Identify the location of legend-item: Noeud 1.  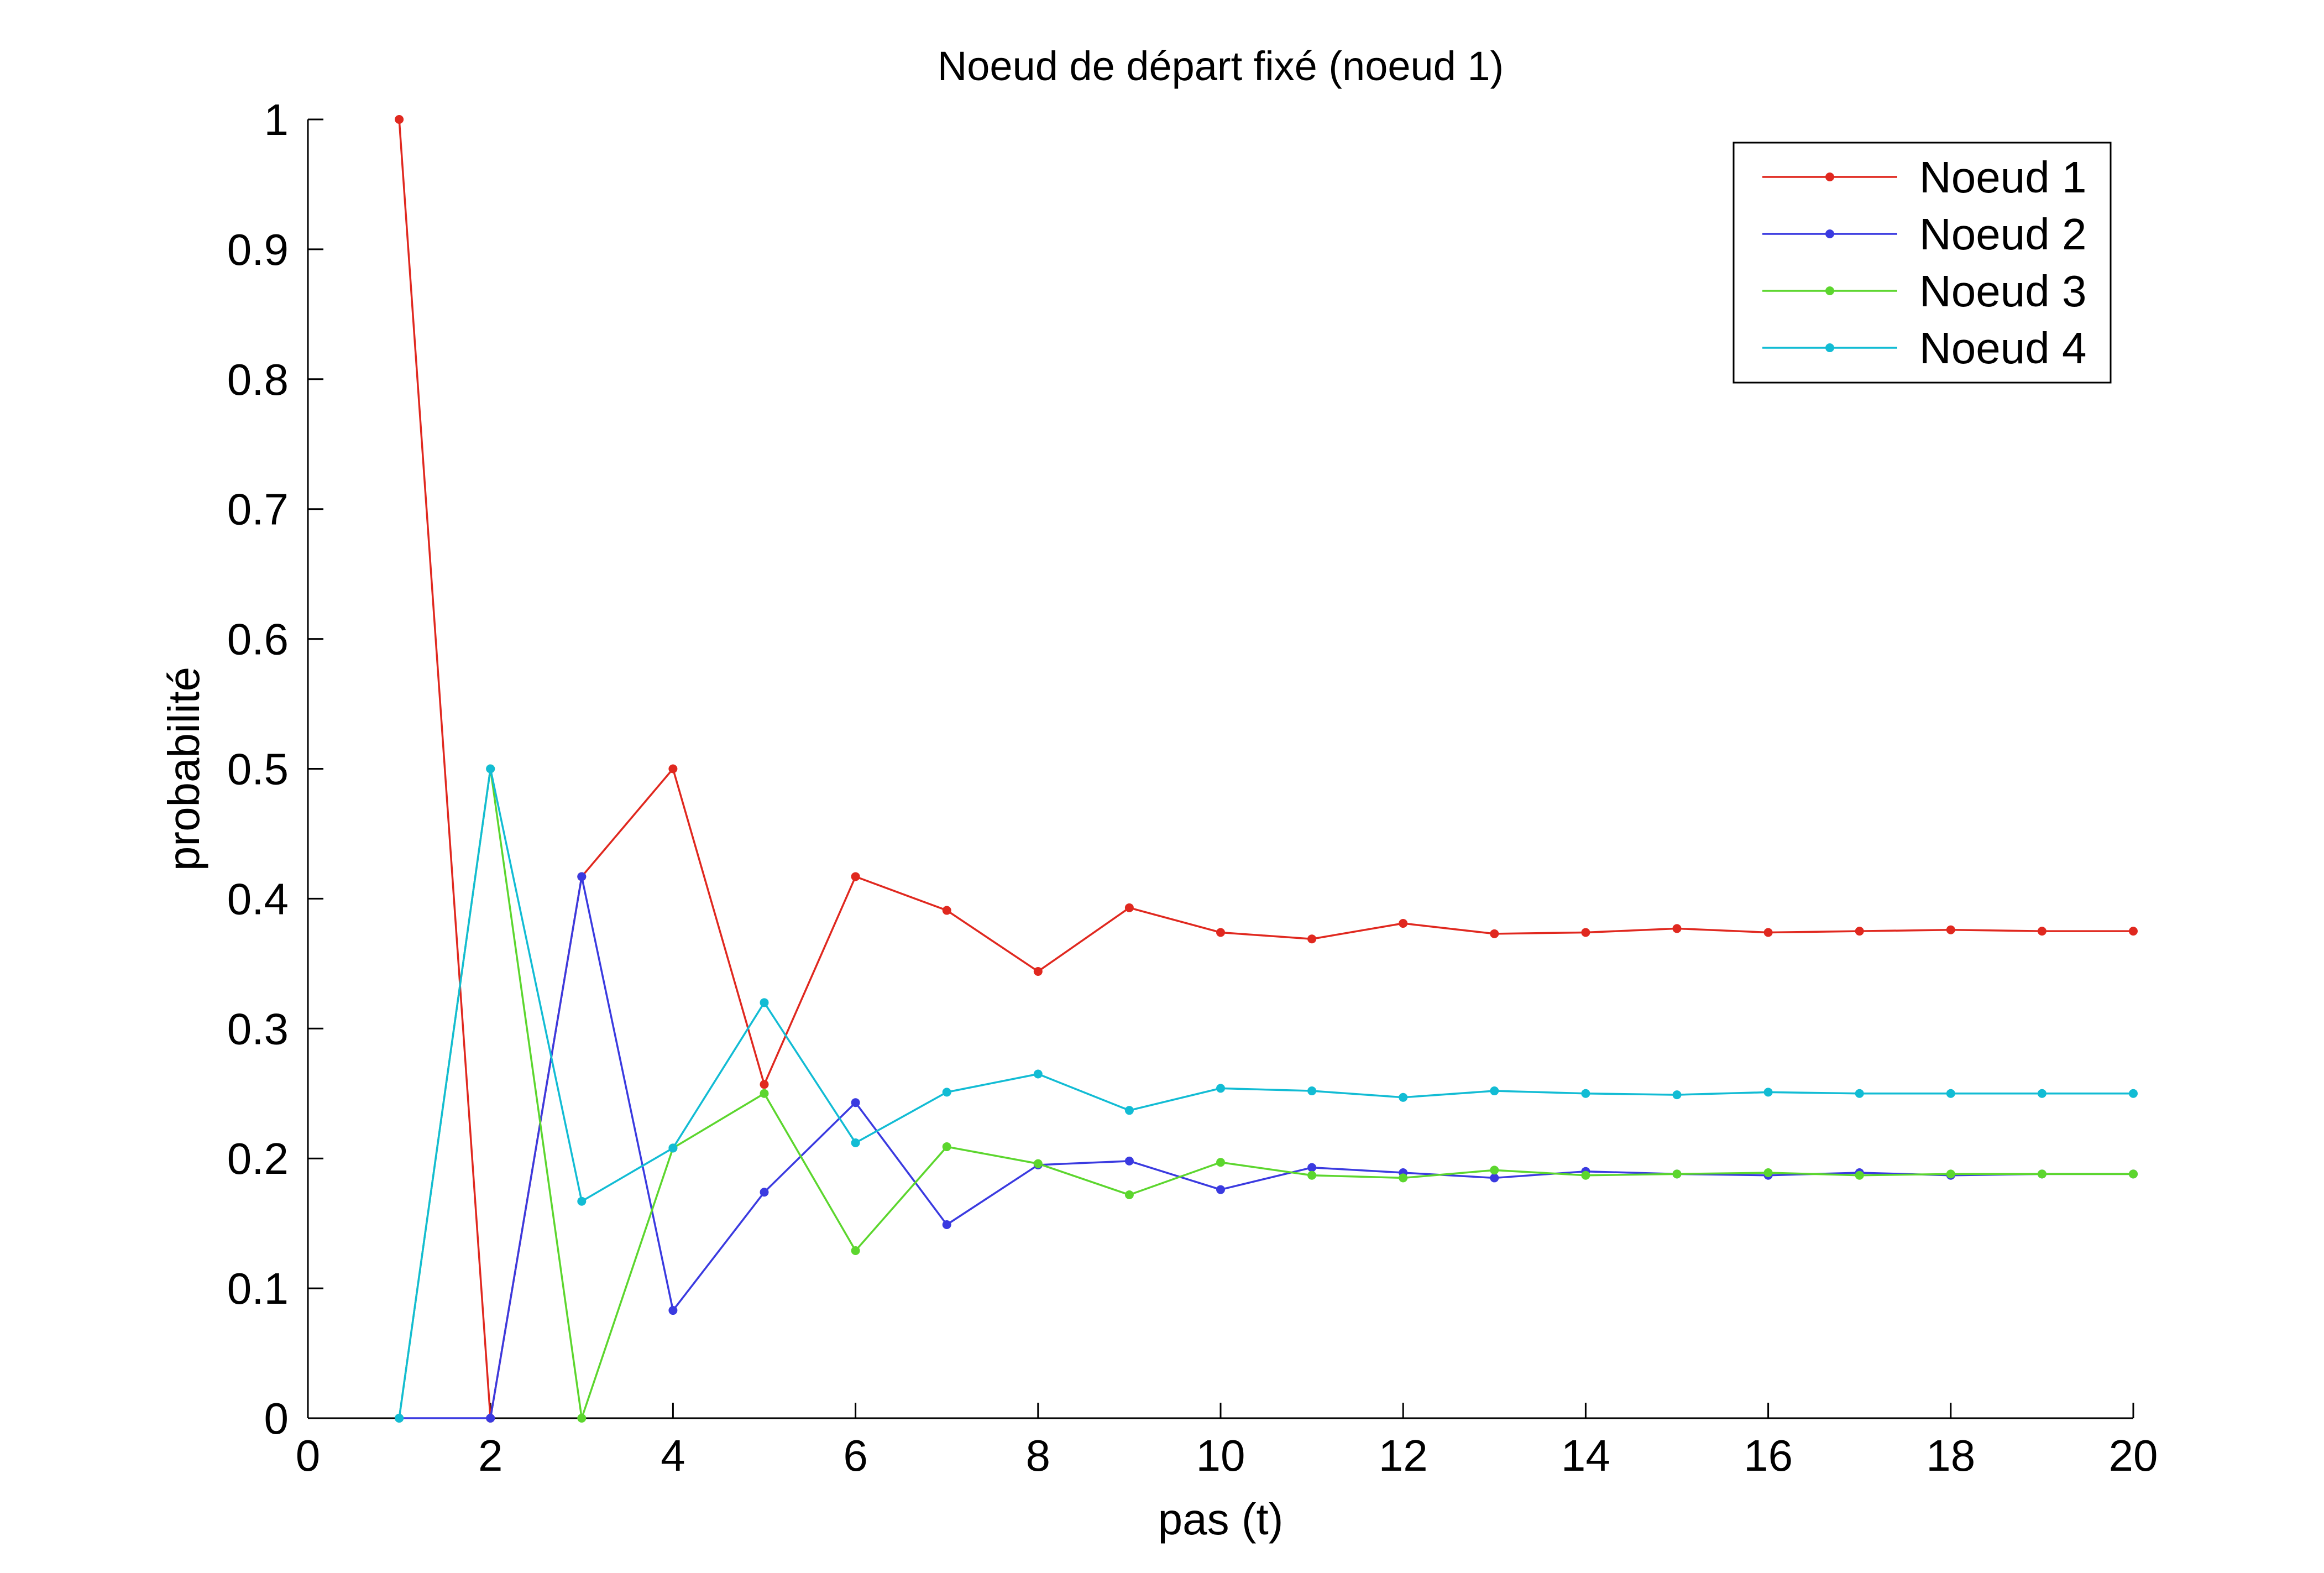
(1924, 178).